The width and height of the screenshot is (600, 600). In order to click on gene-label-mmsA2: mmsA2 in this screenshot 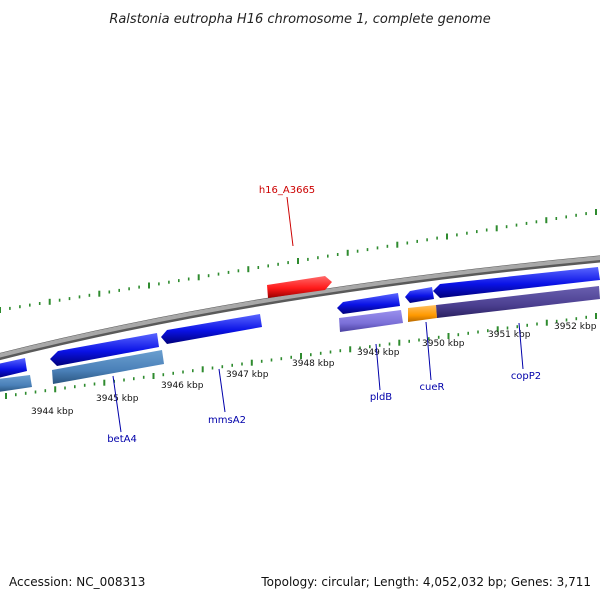, I will do `click(227, 420)`.